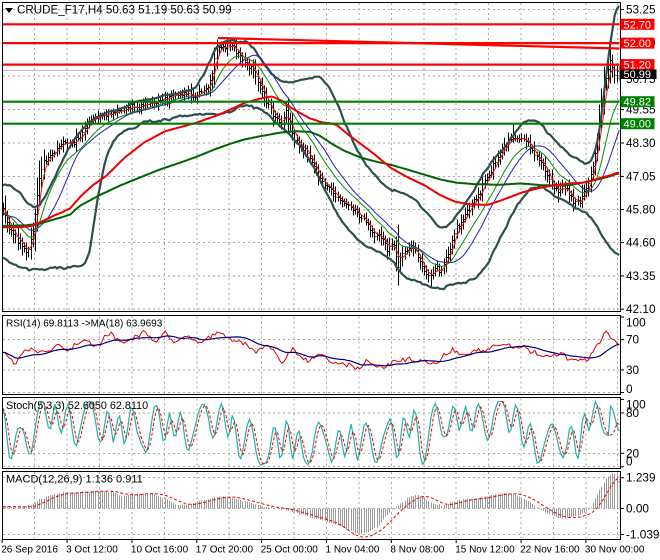 The image size is (660, 560). What do you see at coordinates (641, 243) in the screenshot?
I see `svg-text: 44.60` at bounding box center [641, 243].